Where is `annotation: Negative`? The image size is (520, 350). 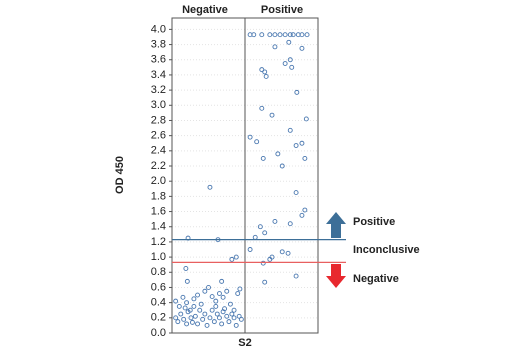 annotation: Negative is located at coordinates (376, 279).